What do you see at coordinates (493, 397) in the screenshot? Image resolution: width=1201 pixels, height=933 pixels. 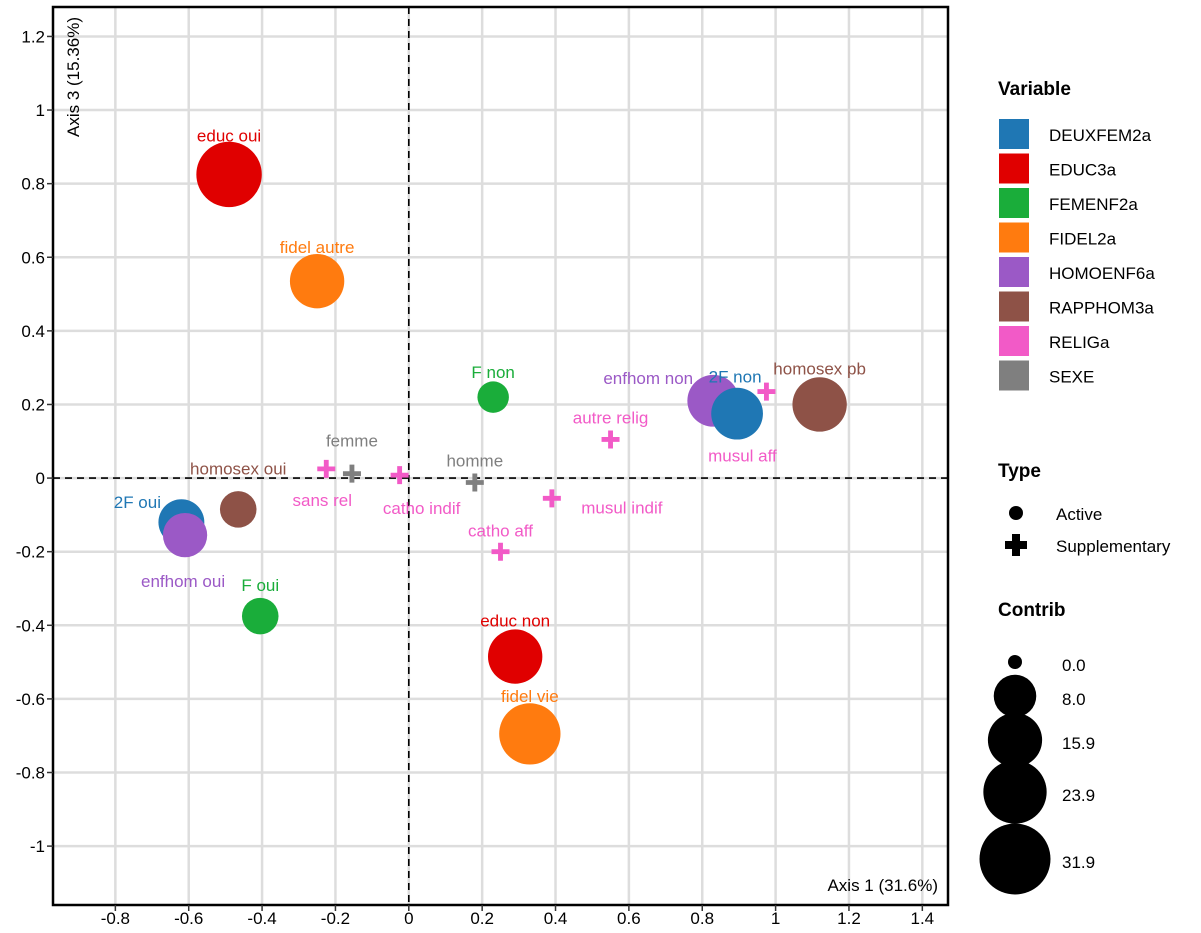 I see `point-F-non` at bounding box center [493, 397].